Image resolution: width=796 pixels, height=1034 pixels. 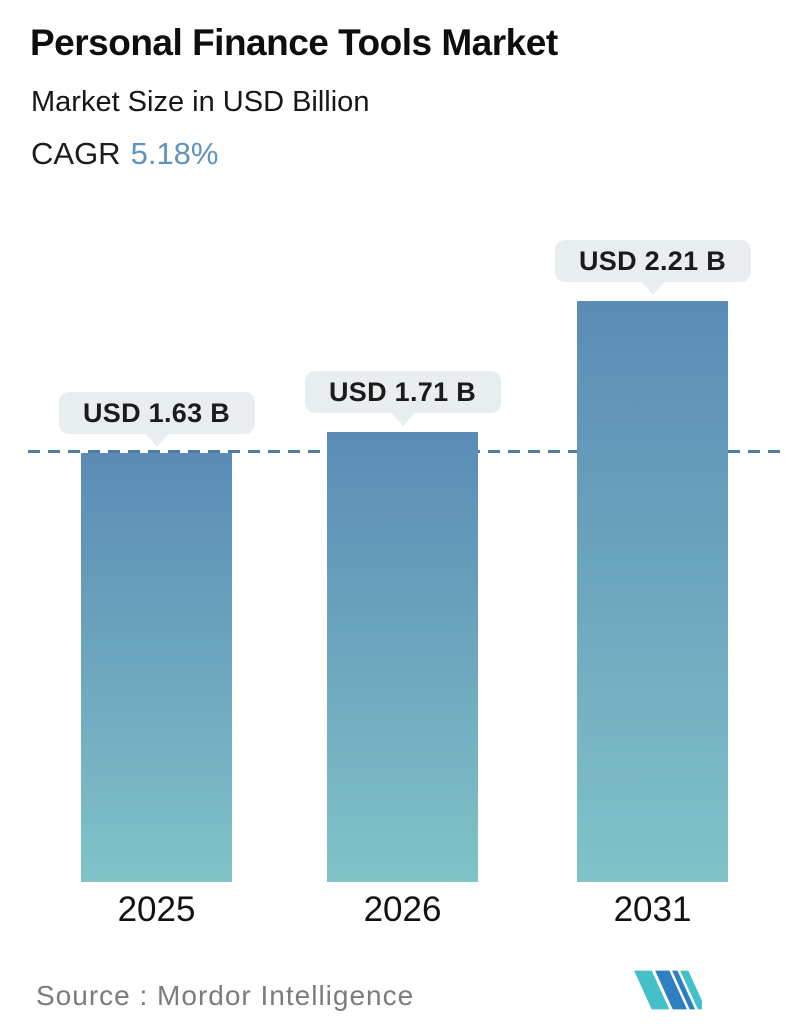 What do you see at coordinates (174, 153) in the screenshot?
I see `cagr-value: 5.18%` at bounding box center [174, 153].